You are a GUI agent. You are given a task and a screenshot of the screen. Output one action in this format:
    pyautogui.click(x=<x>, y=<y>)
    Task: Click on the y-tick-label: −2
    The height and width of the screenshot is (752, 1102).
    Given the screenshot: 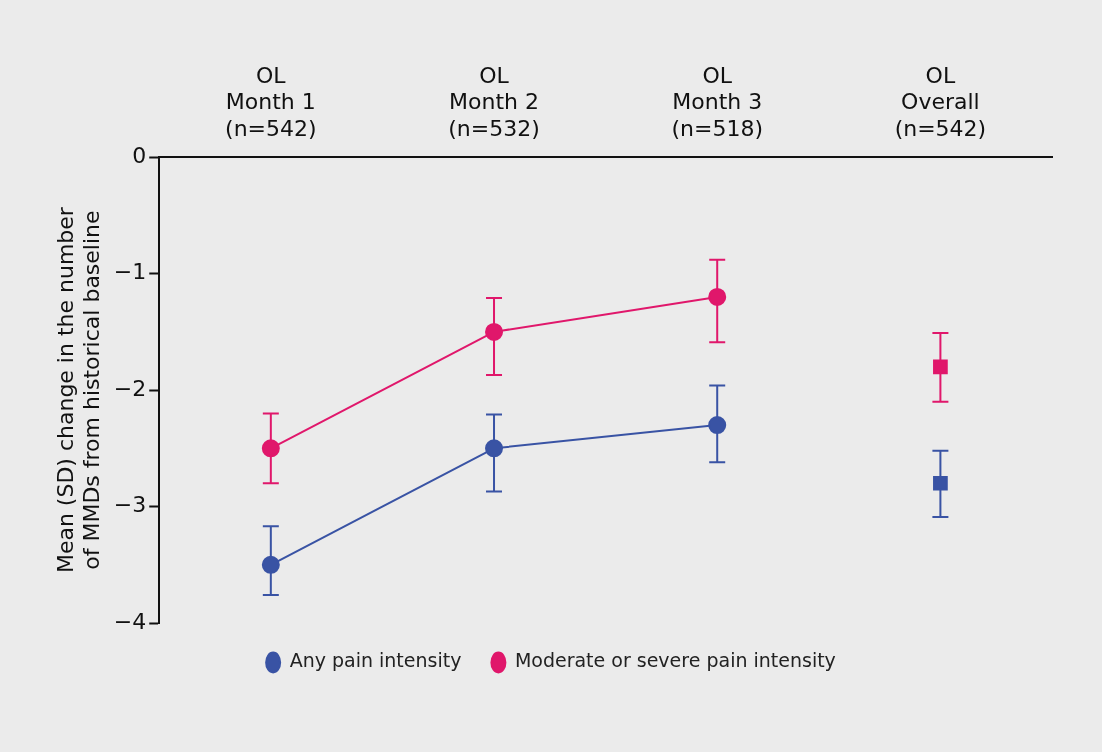 What is the action you would take?
    pyautogui.click(x=130, y=388)
    